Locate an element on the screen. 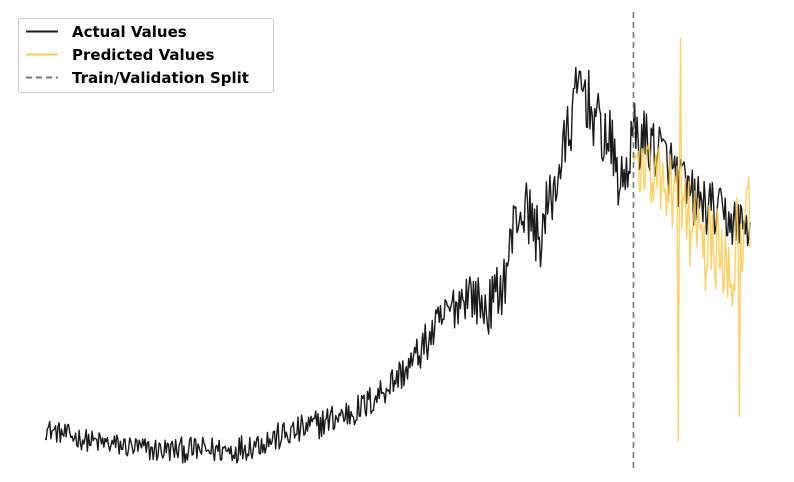  legend-label-predicted: Predicted Values is located at coordinates (143, 55).